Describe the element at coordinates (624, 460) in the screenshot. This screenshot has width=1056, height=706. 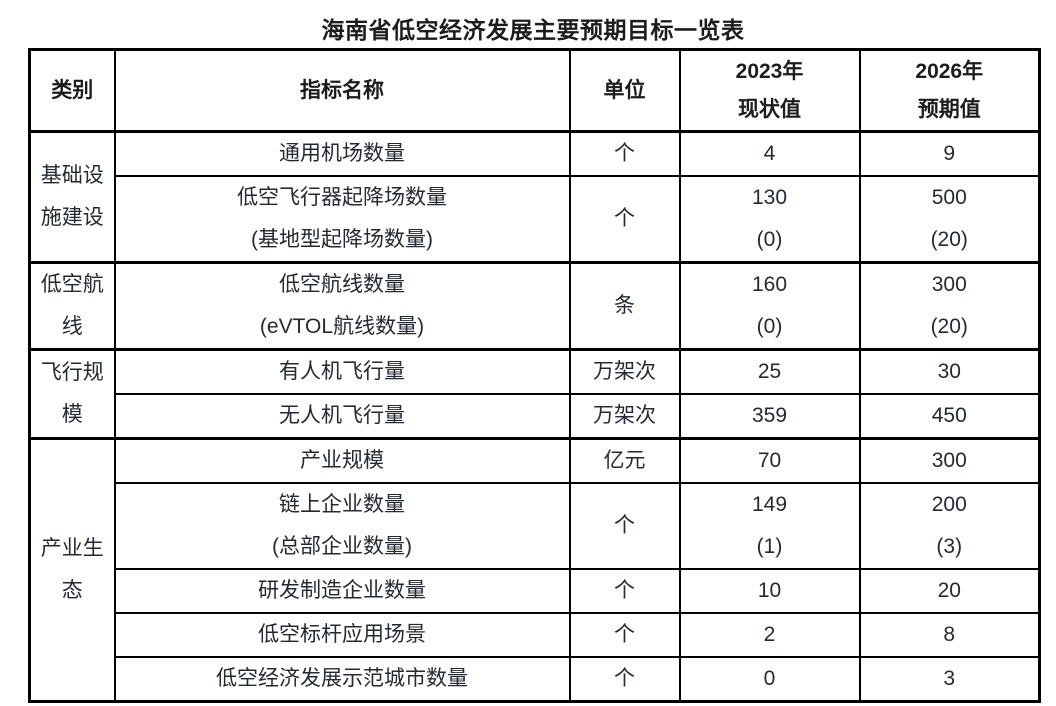
I see `unit-cell: 亿元` at that location.